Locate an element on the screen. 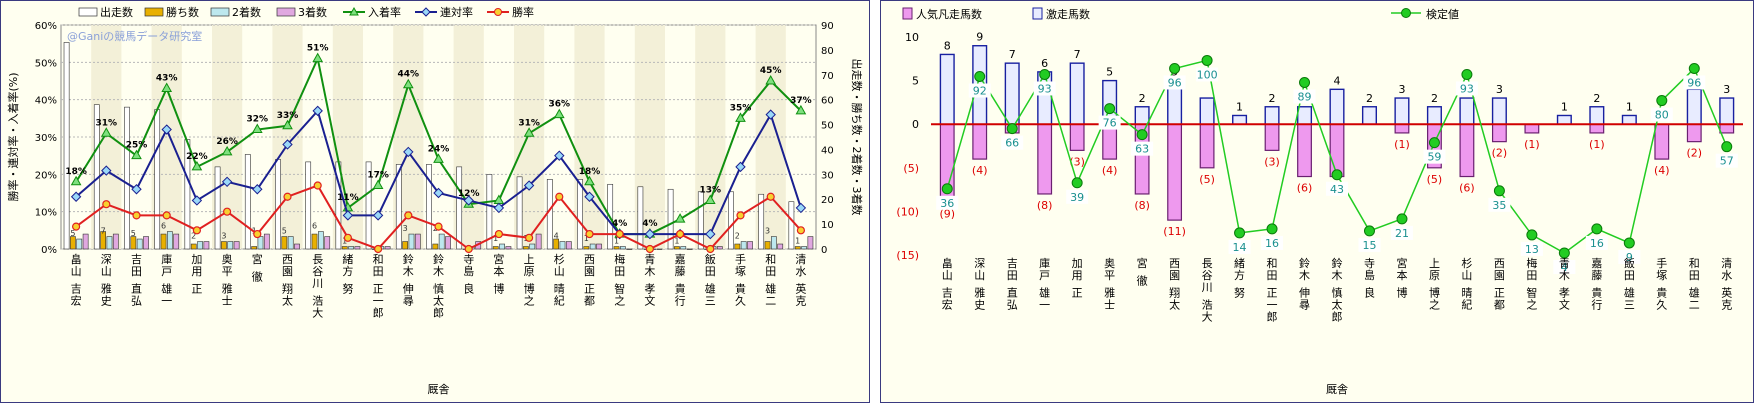 This screenshot has height=406, width=1754. wins-count-label: 1 is located at coordinates (344, 241).